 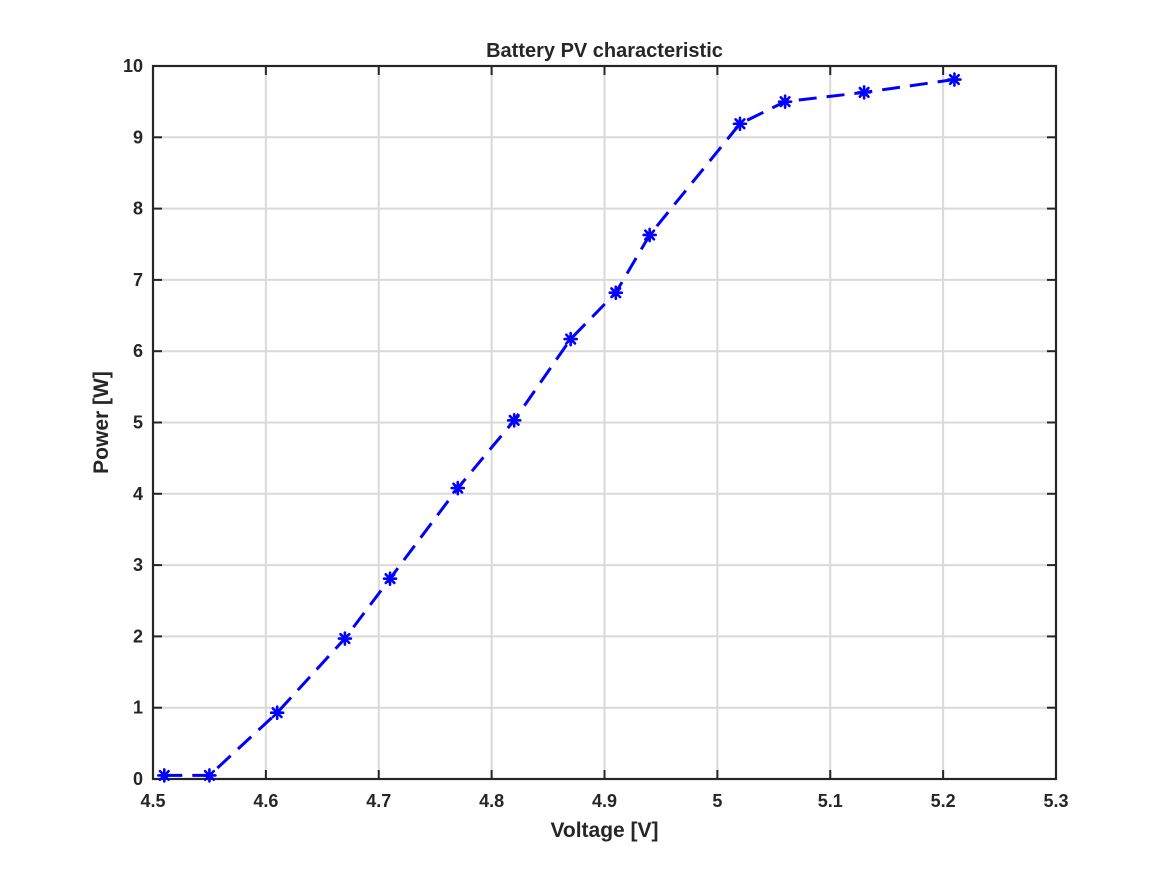 What do you see at coordinates (717, 801) in the screenshot?
I see `x-tick-label: 5` at bounding box center [717, 801].